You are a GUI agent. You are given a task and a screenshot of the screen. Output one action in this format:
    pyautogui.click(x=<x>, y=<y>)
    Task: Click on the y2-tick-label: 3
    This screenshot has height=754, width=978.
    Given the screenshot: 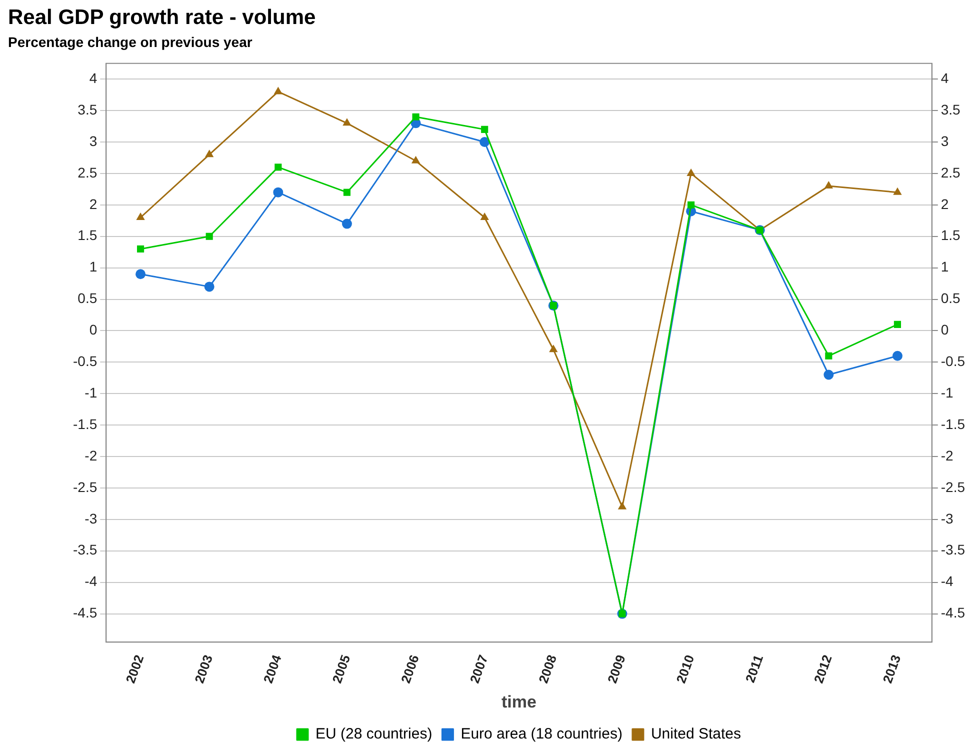 What is the action you would take?
    pyautogui.click(x=944, y=140)
    